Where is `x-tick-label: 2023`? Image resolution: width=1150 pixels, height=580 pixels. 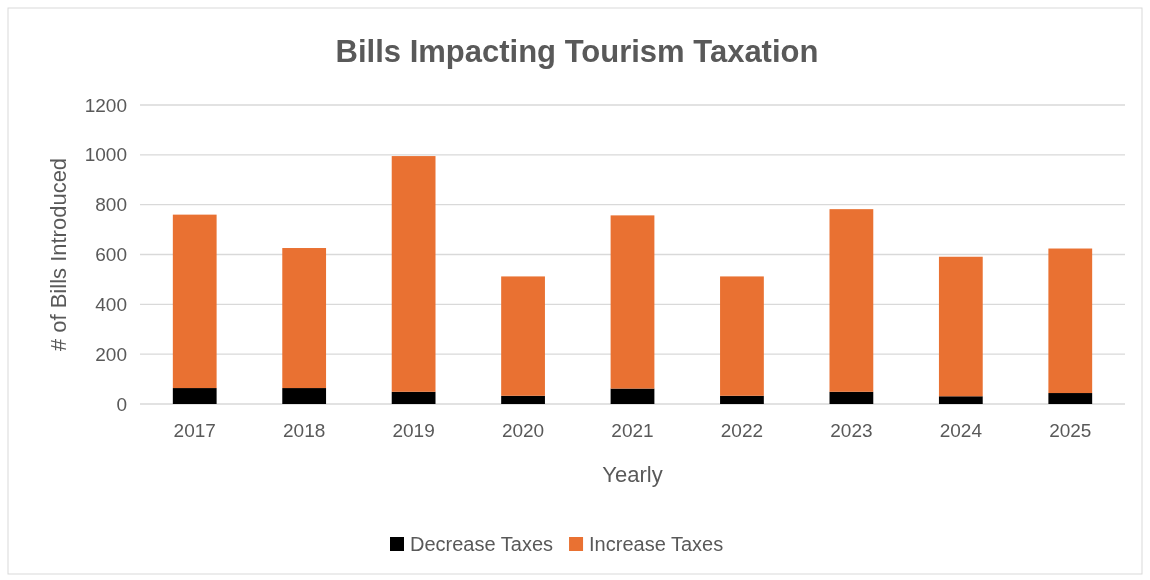
x-tick-label: 2023 is located at coordinates (851, 431).